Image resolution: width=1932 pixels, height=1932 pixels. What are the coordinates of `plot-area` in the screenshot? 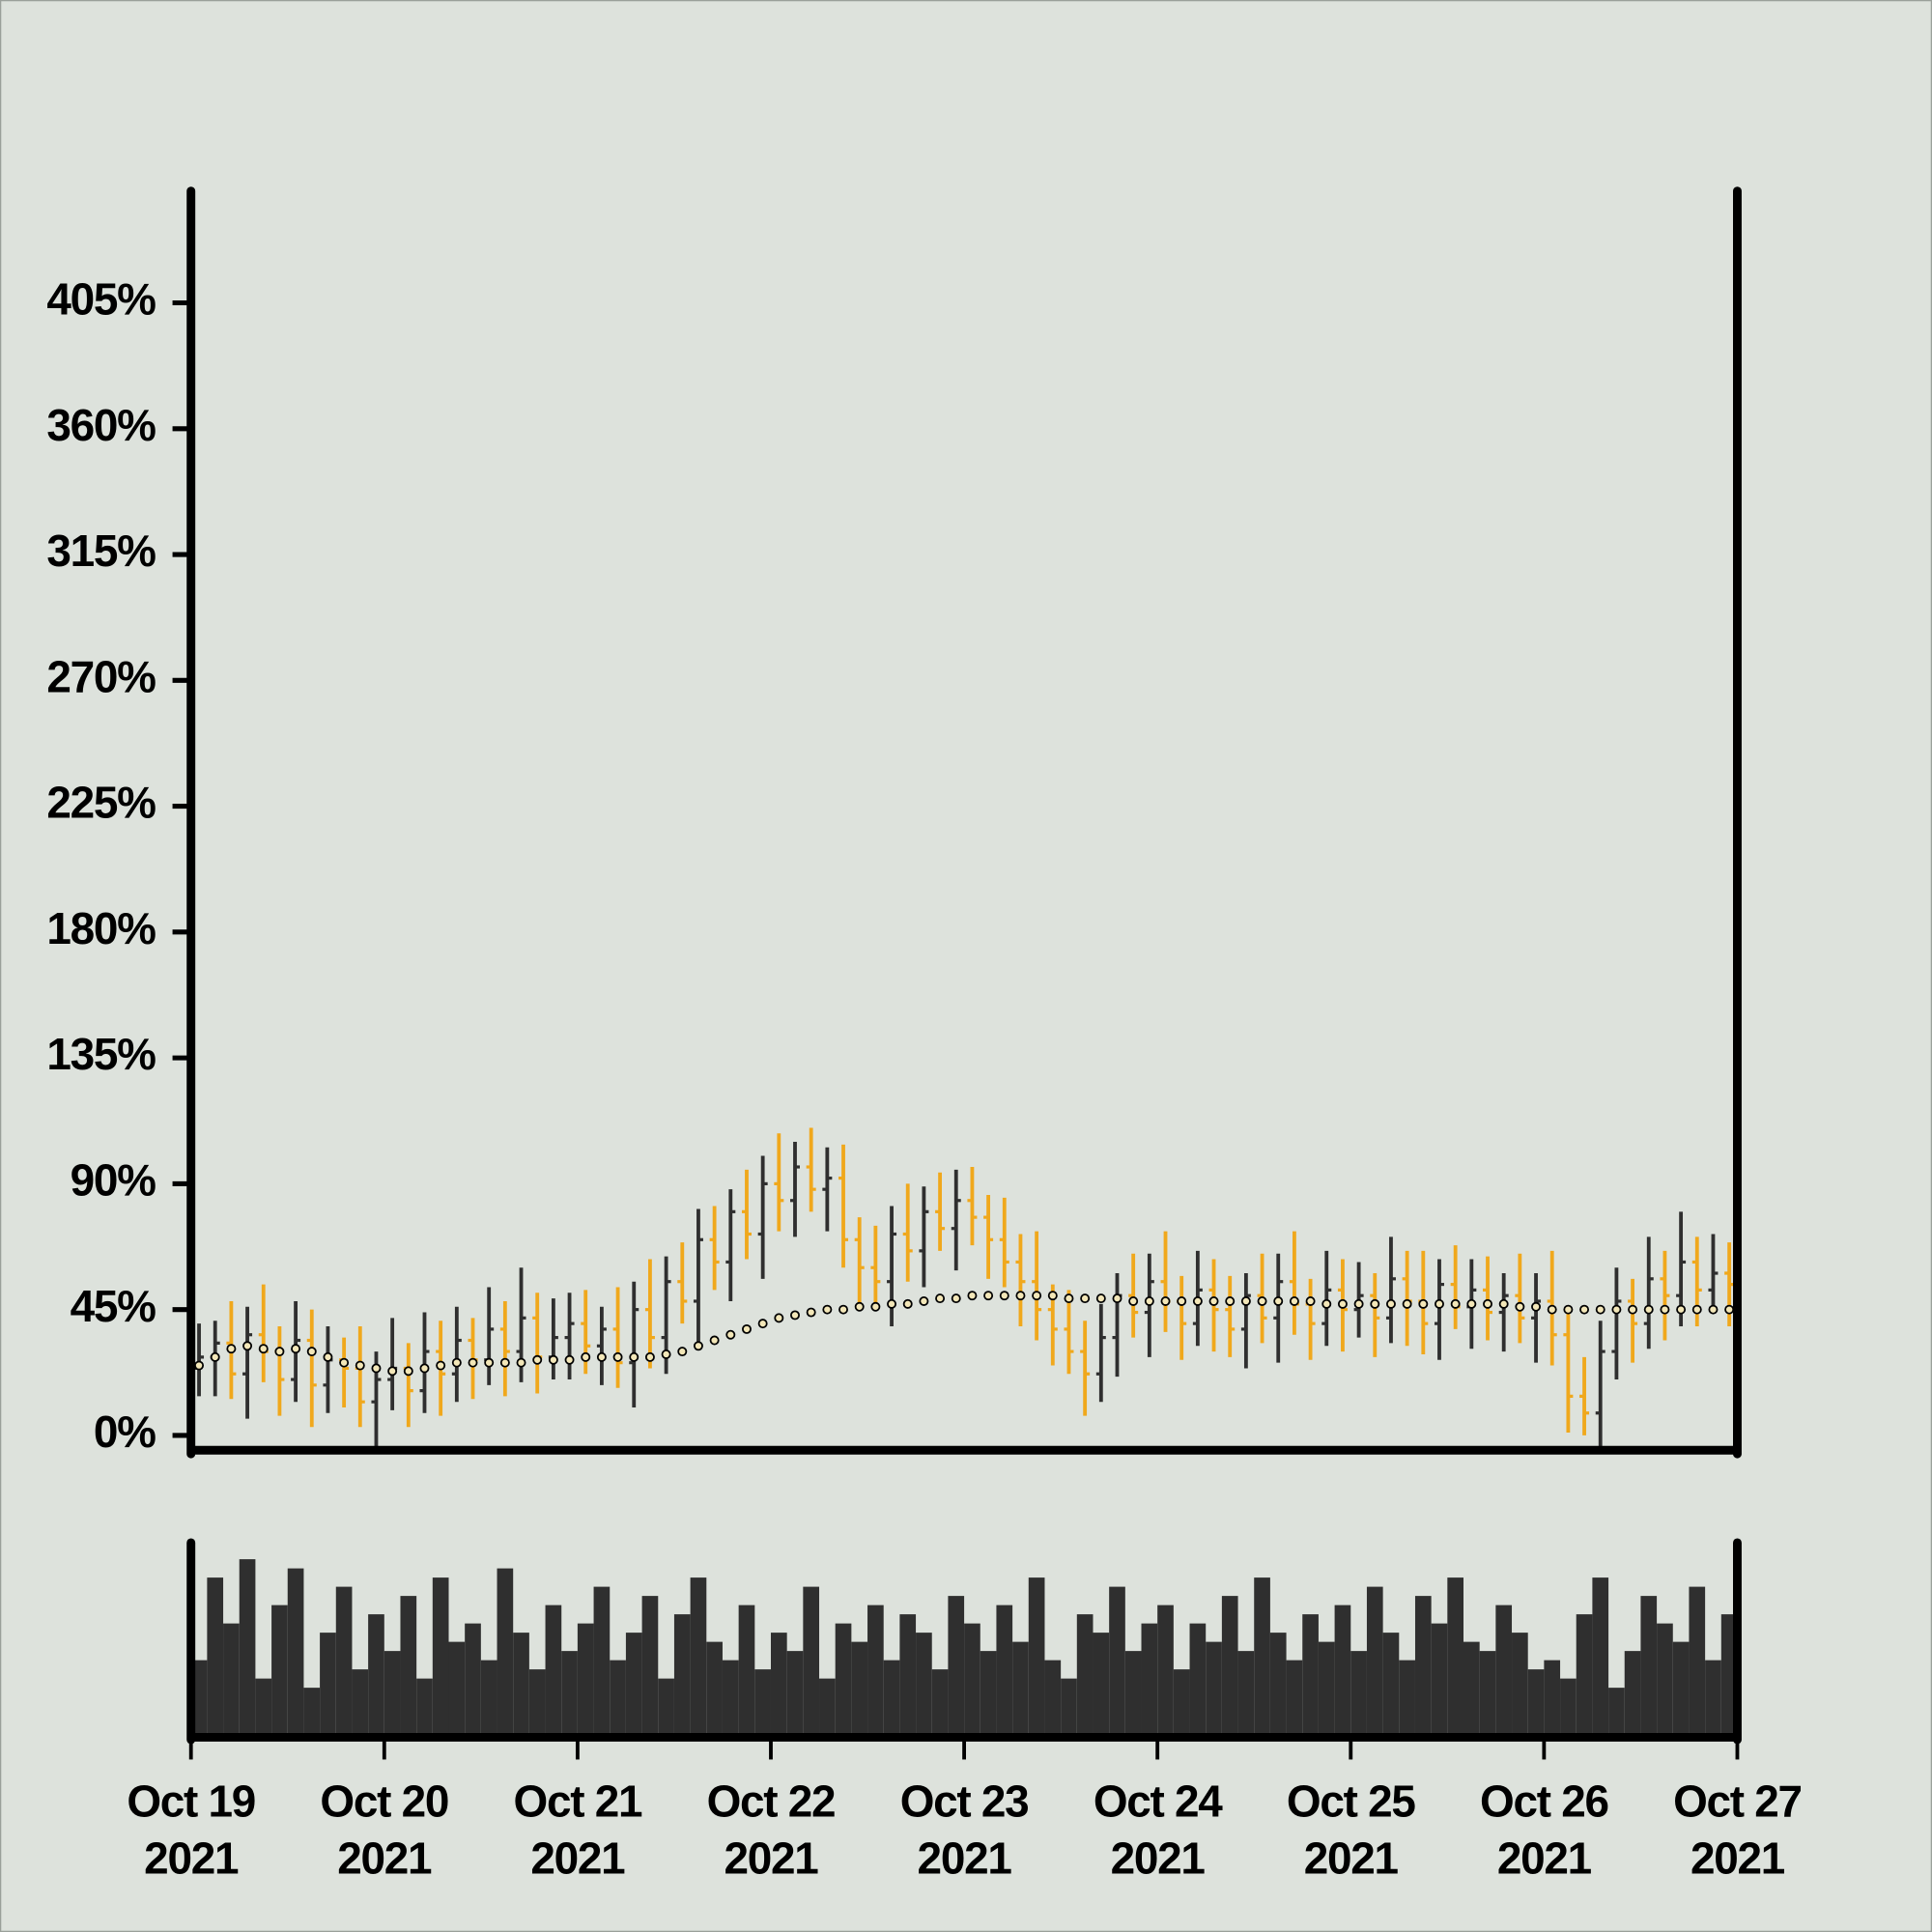 It's located at (964, 1287).